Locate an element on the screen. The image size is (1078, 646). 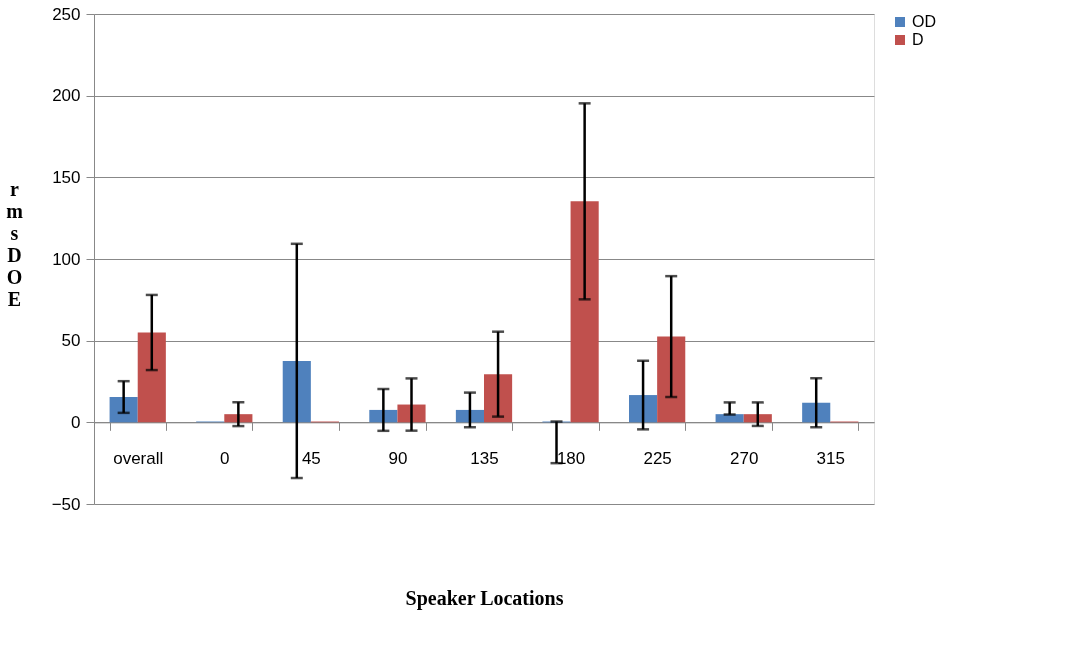
legend-label: D is located at coordinates (918, 39).